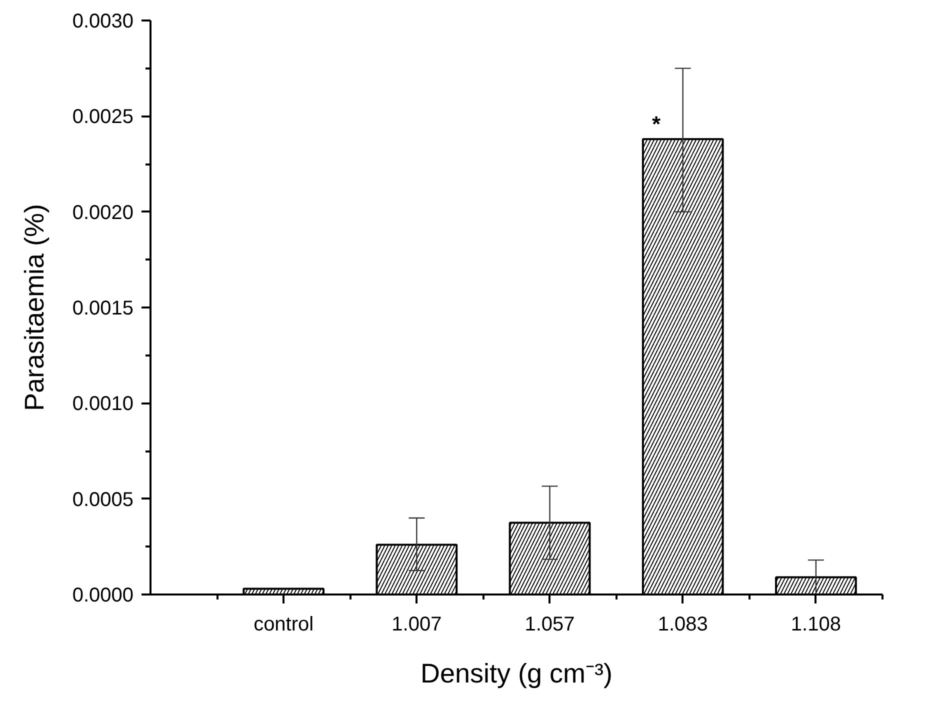 Image resolution: width=937 pixels, height=704 pixels. What do you see at coordinates (103, 595) in the screenshot?
I see `y-tick-label: 0.0000` at bounding box center [103, 595].